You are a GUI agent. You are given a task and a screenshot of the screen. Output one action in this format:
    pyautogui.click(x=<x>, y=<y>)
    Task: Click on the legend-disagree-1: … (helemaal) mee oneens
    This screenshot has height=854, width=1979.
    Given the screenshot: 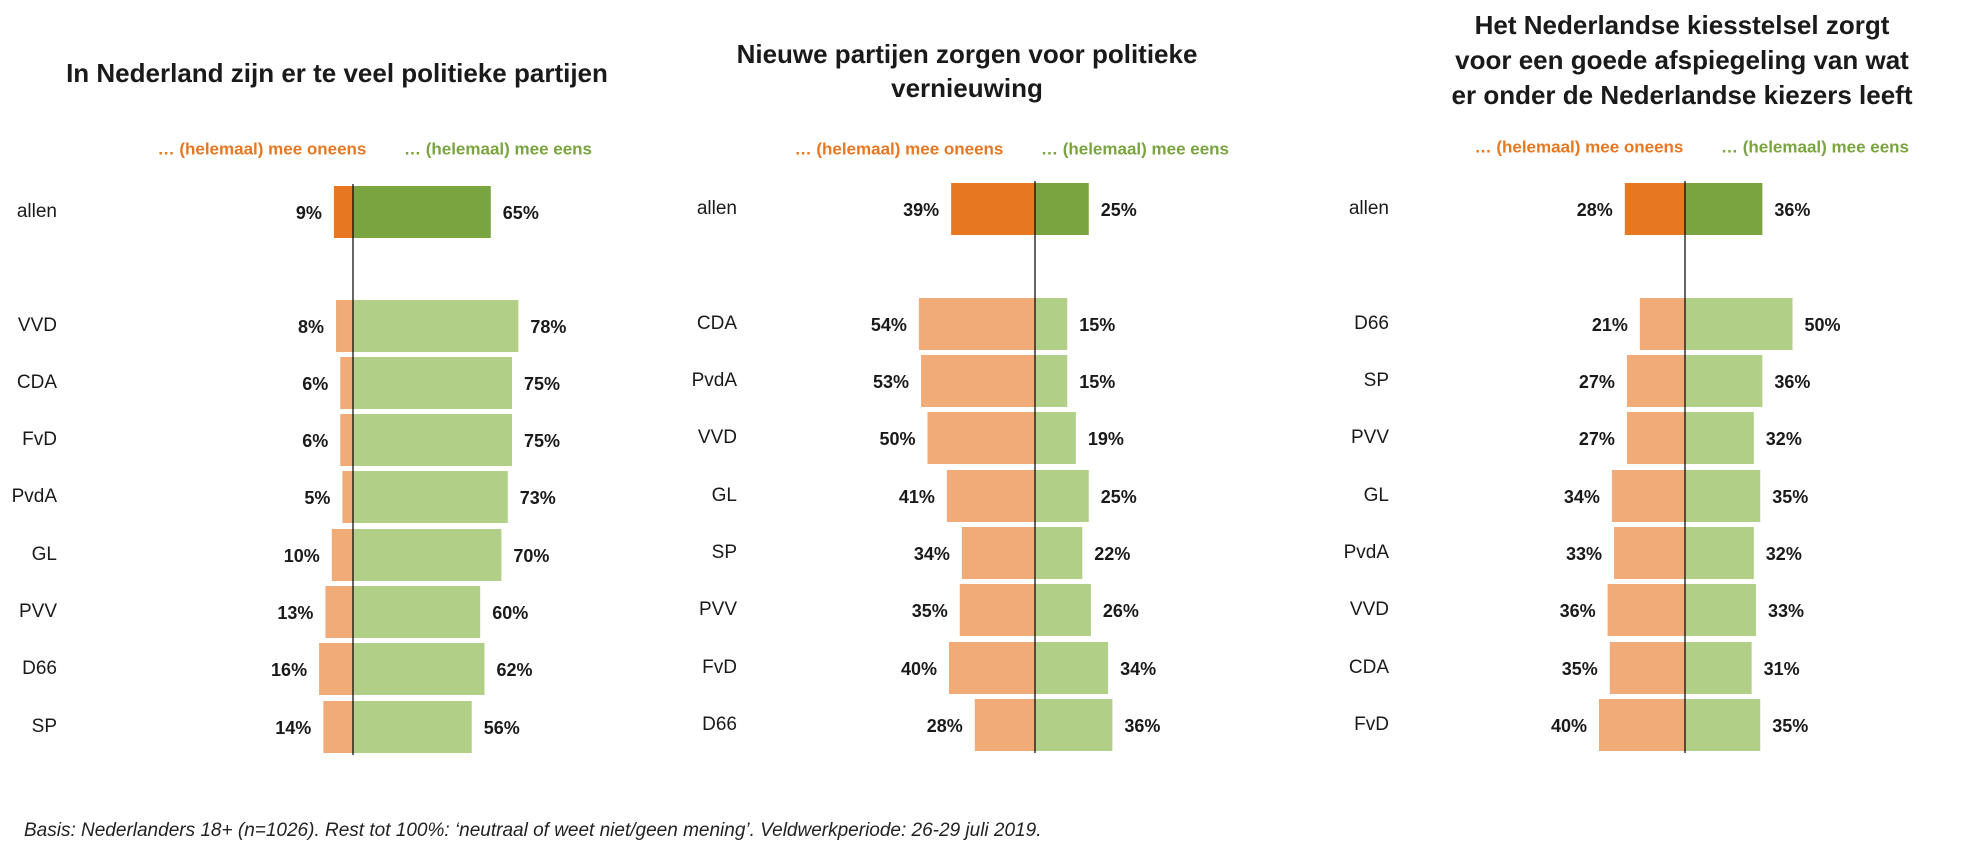 What is the action you would take?
    pyautogui.click(x=262, y=148)
    